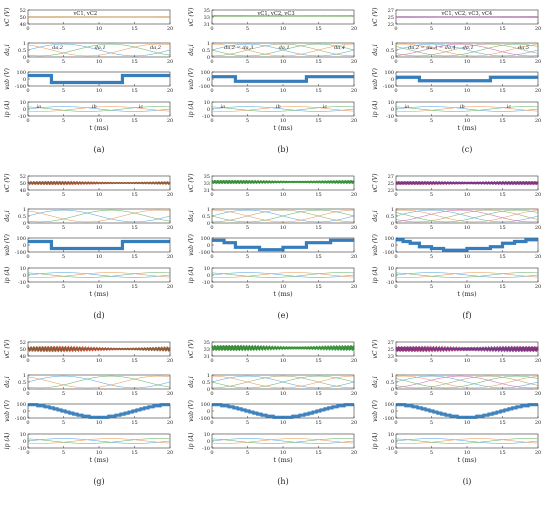  What do you see at coordinates (391, 184) in the screenshot?
I see `y-tick-label: 25` at bounding box center [391, 184].